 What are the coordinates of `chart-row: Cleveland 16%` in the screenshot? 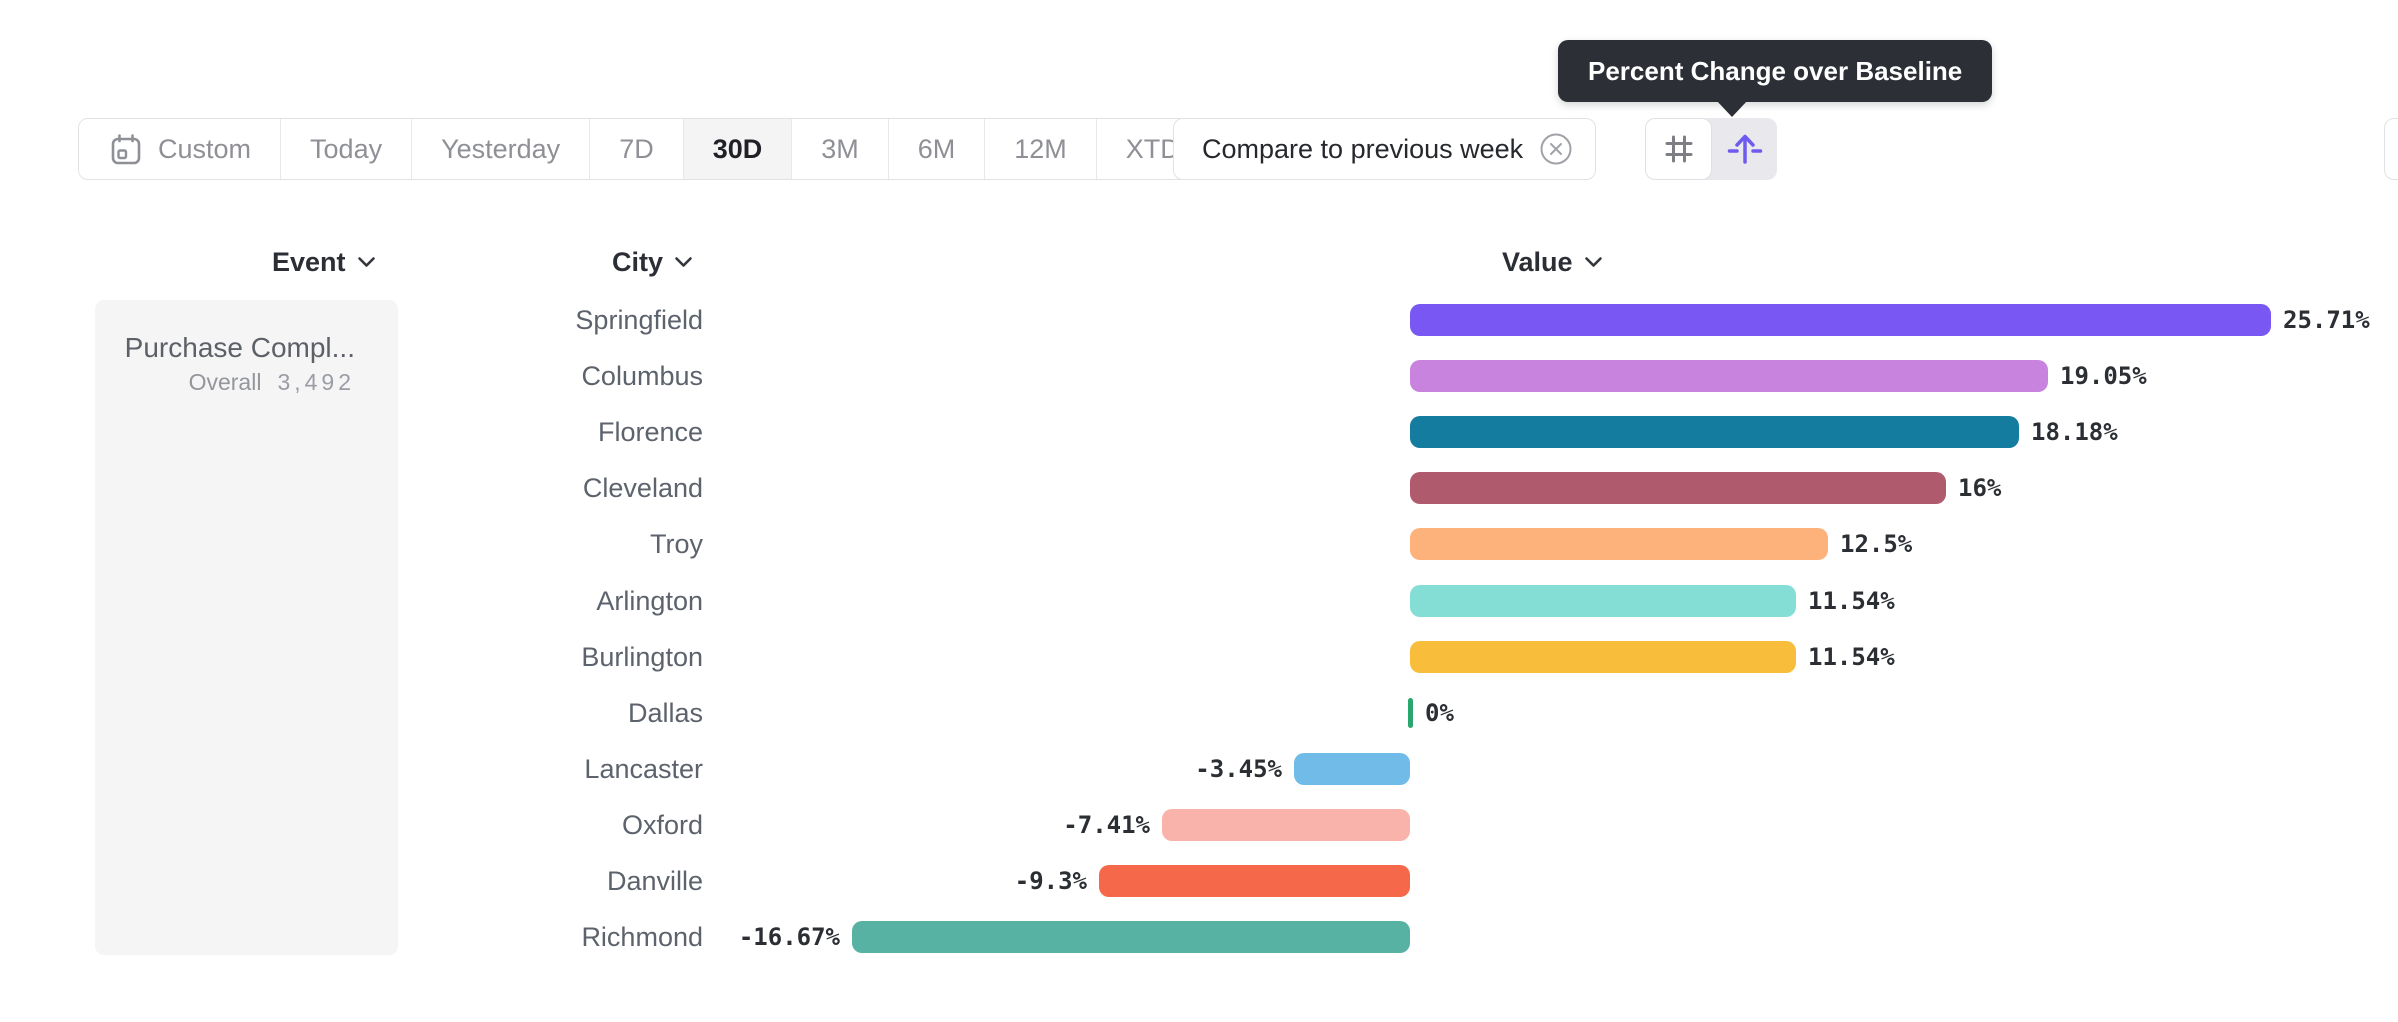 It's located at (1199, 488).